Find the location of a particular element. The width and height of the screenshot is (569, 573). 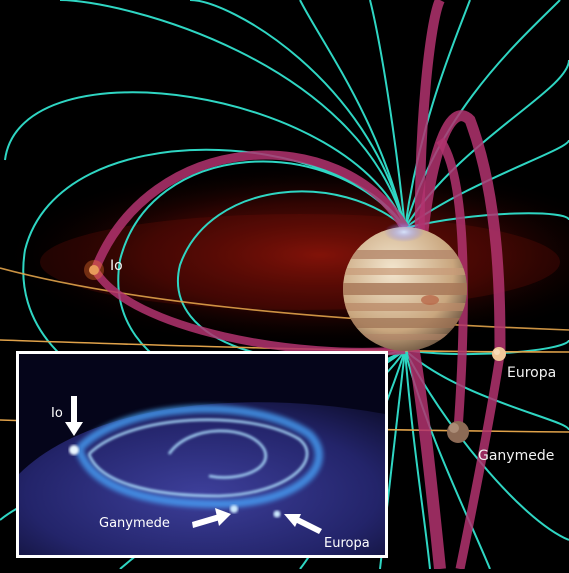

io-label: Io is located at coordinates (116, 266).